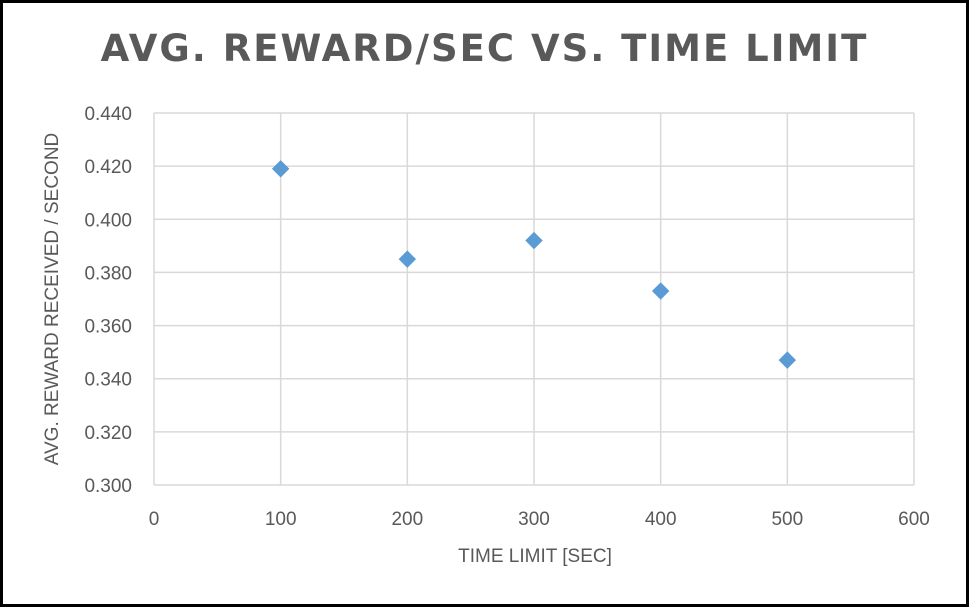 The width and height of the screenshot is (969, 607). What do you see at coordinates (535, 556) in the screenshot?
I see `x-axis-title: TIME LIMIT [SEC]` at bounding box center [535, 556].